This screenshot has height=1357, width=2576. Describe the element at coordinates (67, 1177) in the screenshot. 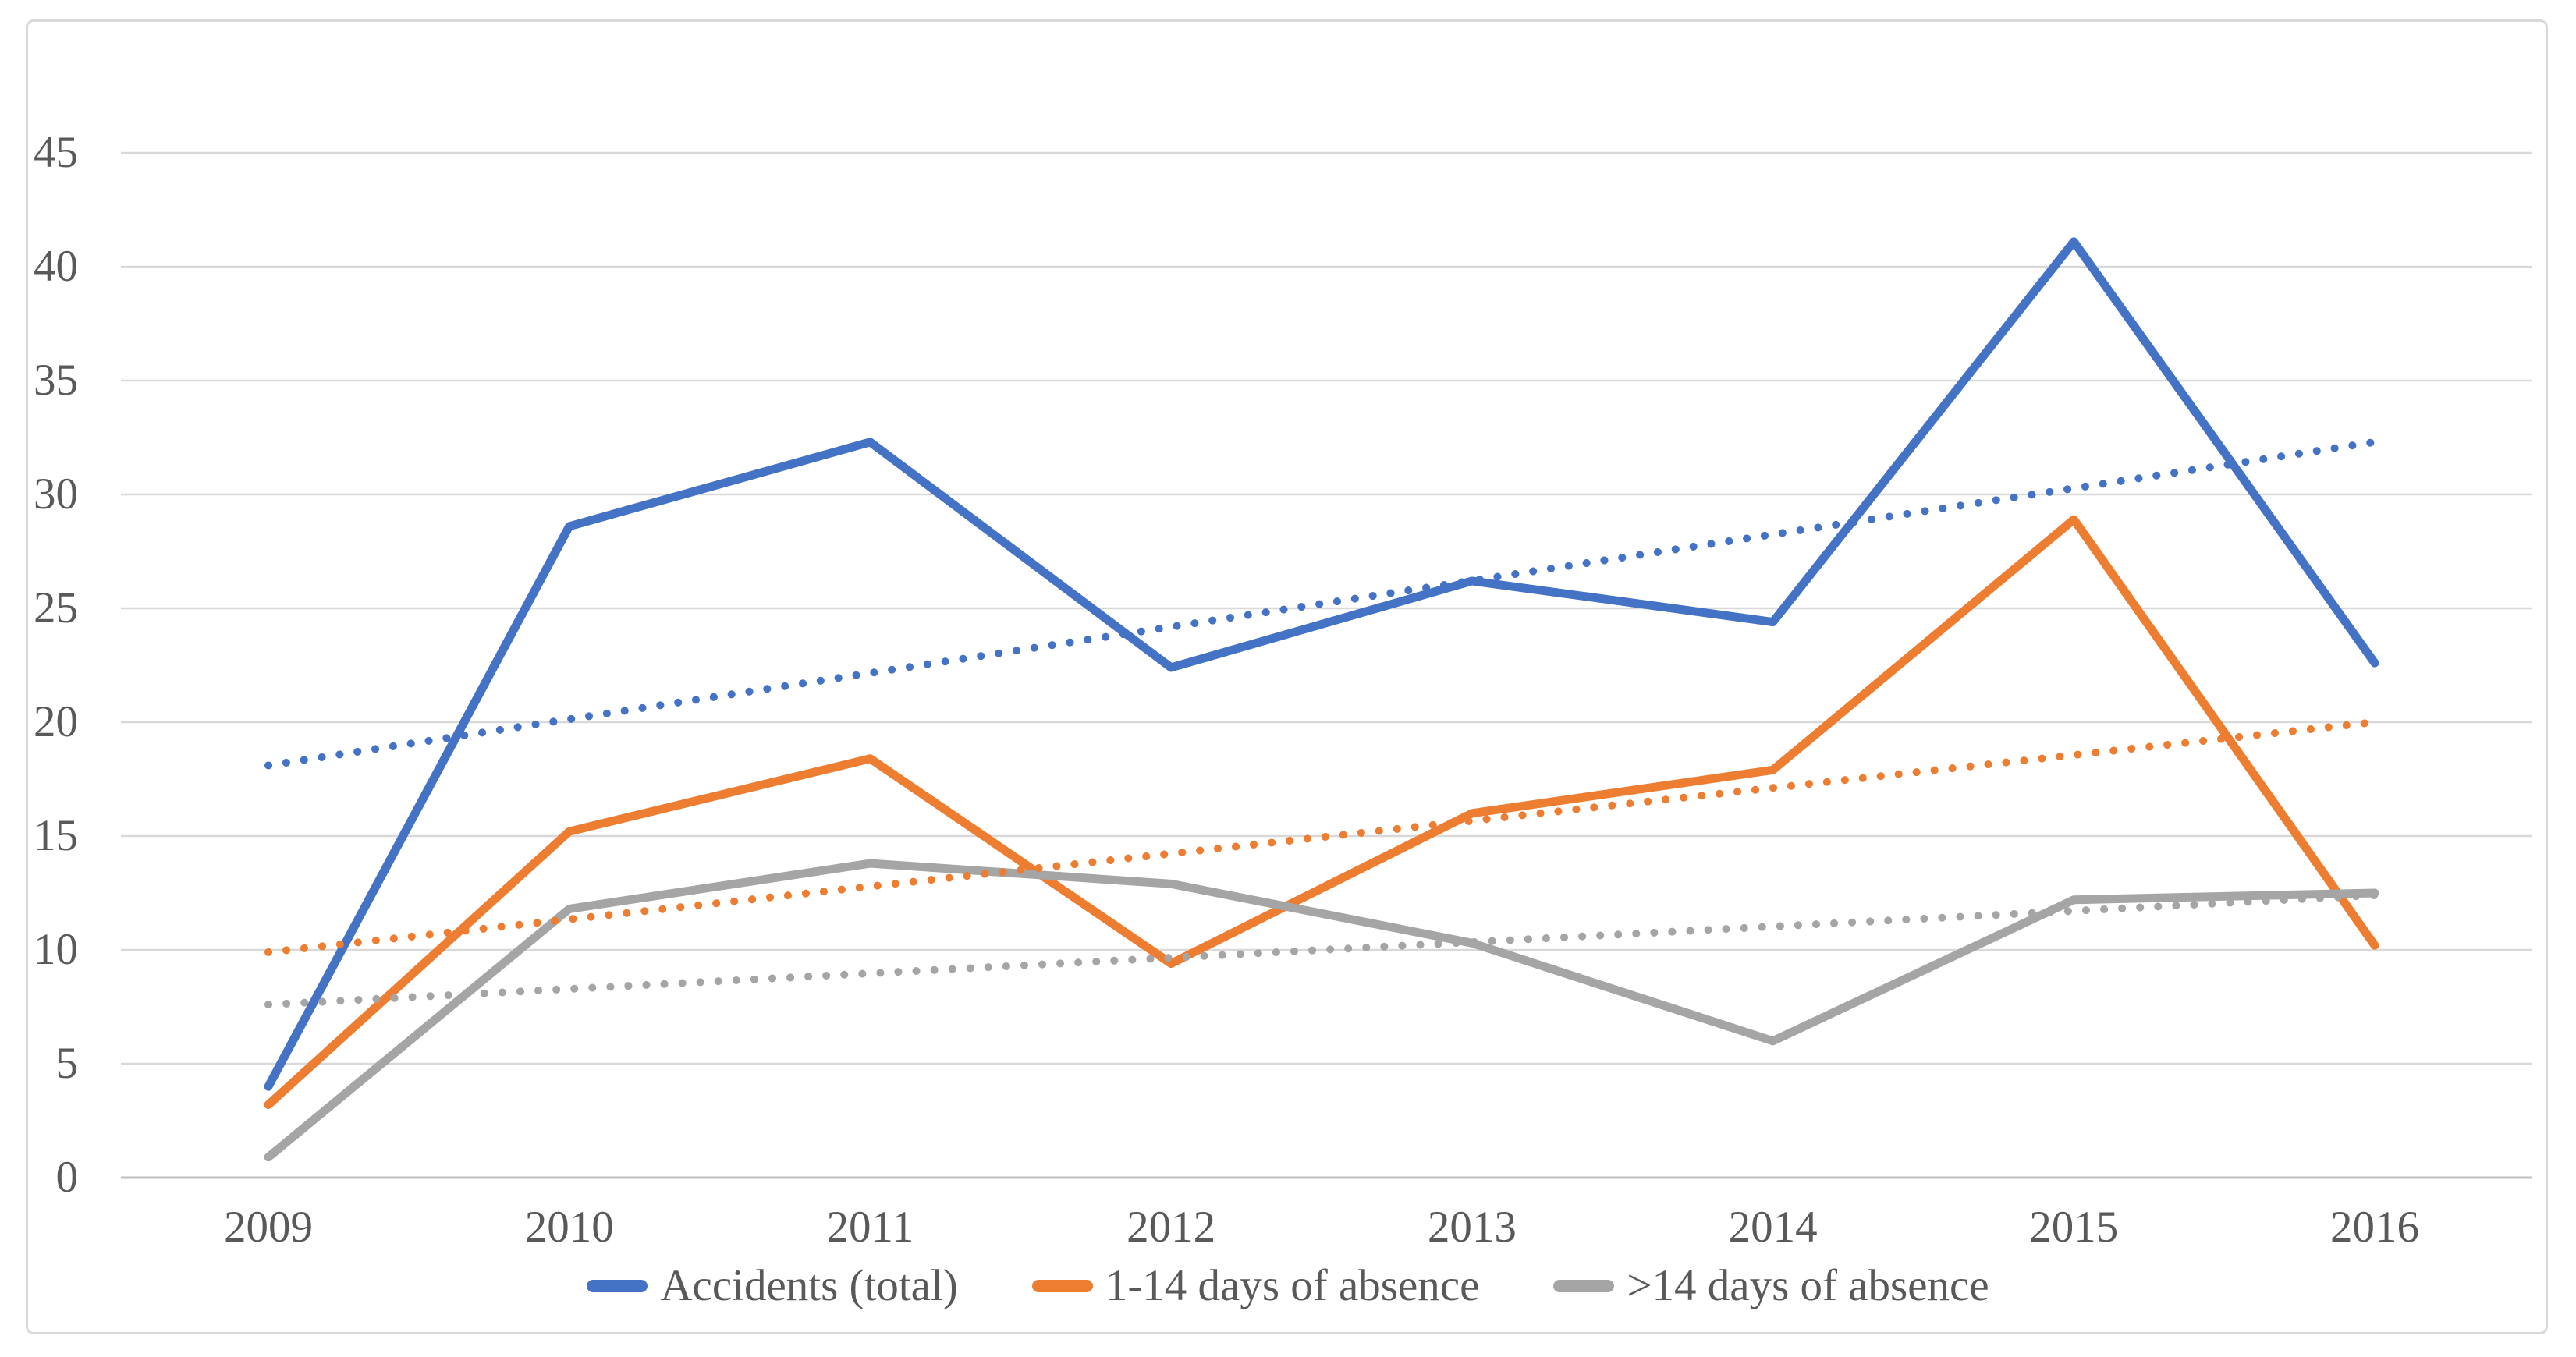

I see `y-axis-tick-label: 0` at that location.